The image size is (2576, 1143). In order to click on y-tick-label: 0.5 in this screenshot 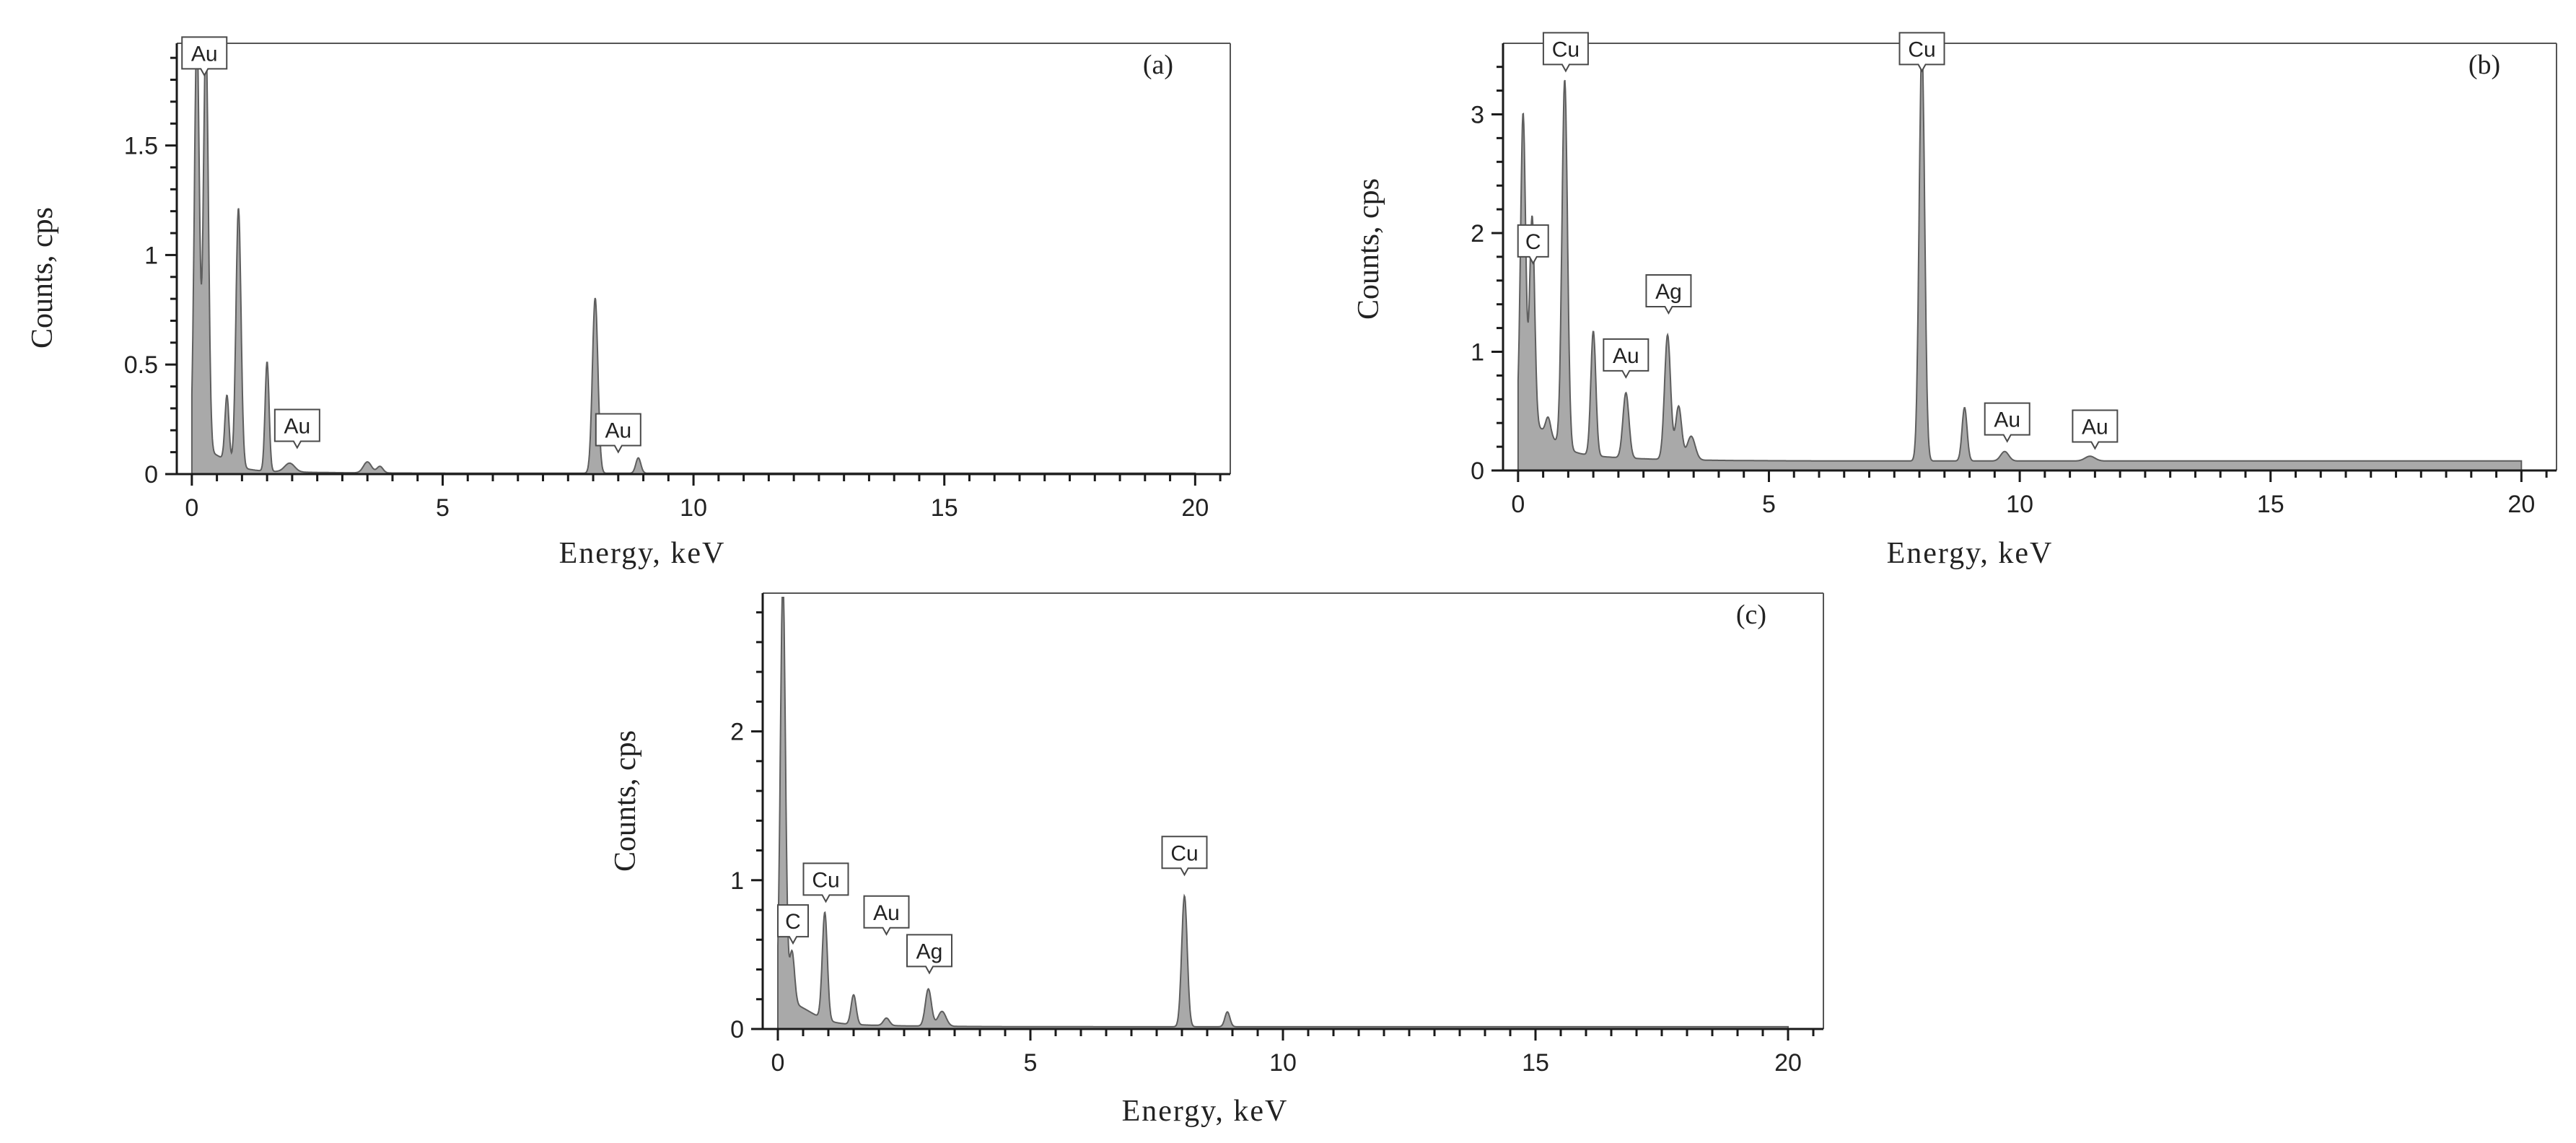, I will do `click(141, 365)`.